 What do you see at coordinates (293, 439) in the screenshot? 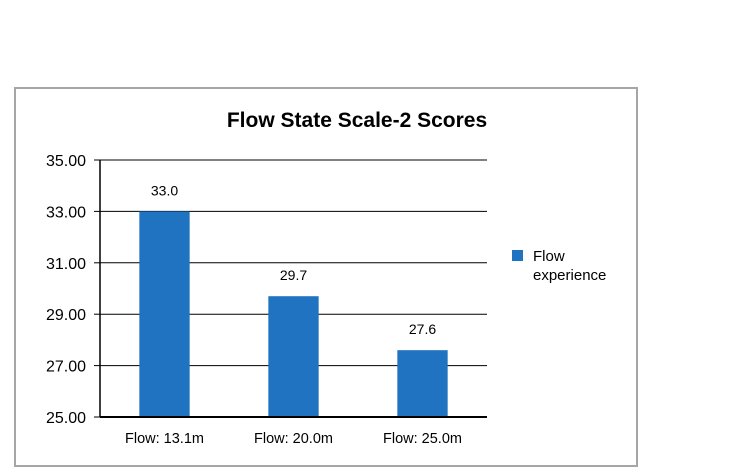
I see `x-tick-label: Flow: 20.0m` at bounding box center [293, 439].